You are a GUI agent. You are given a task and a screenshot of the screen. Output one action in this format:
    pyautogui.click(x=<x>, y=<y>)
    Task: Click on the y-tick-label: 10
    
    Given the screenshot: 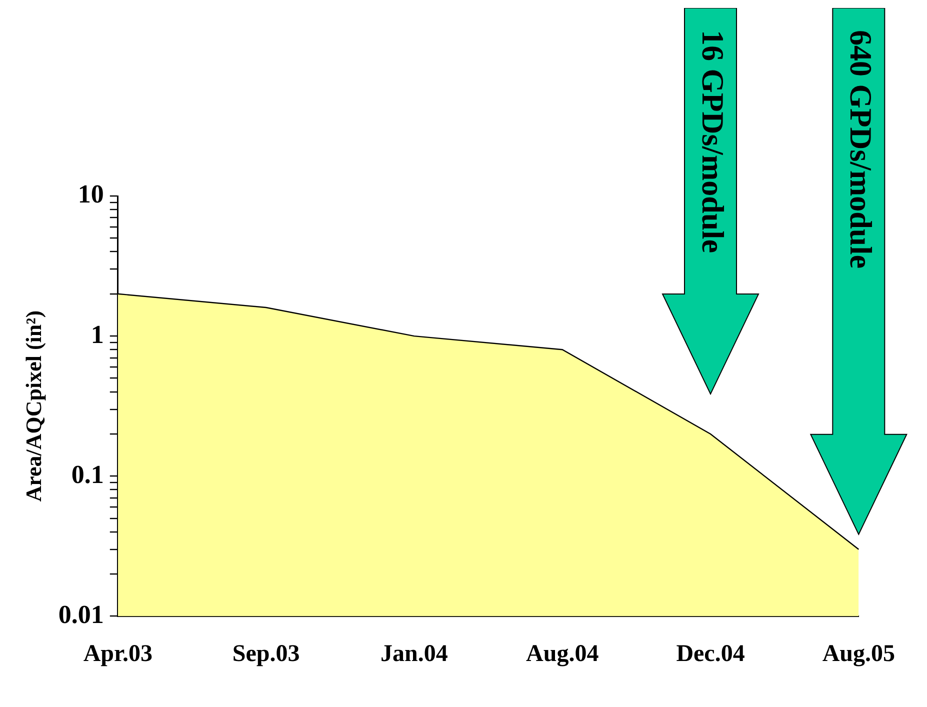 What is the action you would take?
    pyautogui.click(x=91, y=194)
    